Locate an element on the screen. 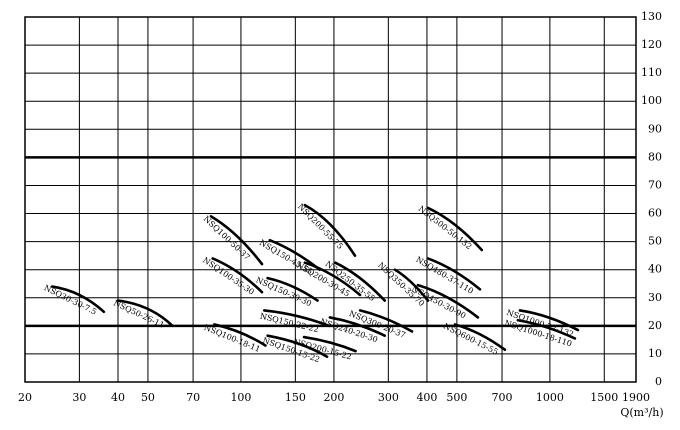  y-tick-label: 120 is located at coordinates (651, 44).